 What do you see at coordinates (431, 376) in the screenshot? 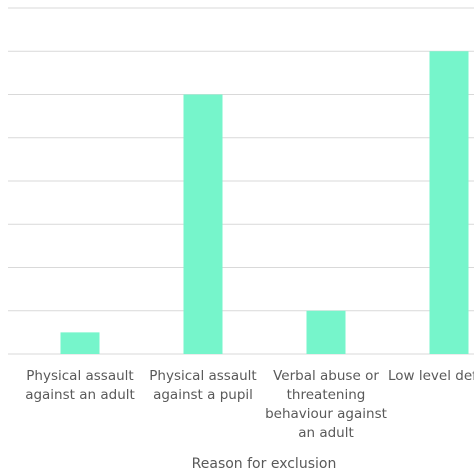
I see `x-tick-label: Low level defiance` at bounding box center [431, 376].